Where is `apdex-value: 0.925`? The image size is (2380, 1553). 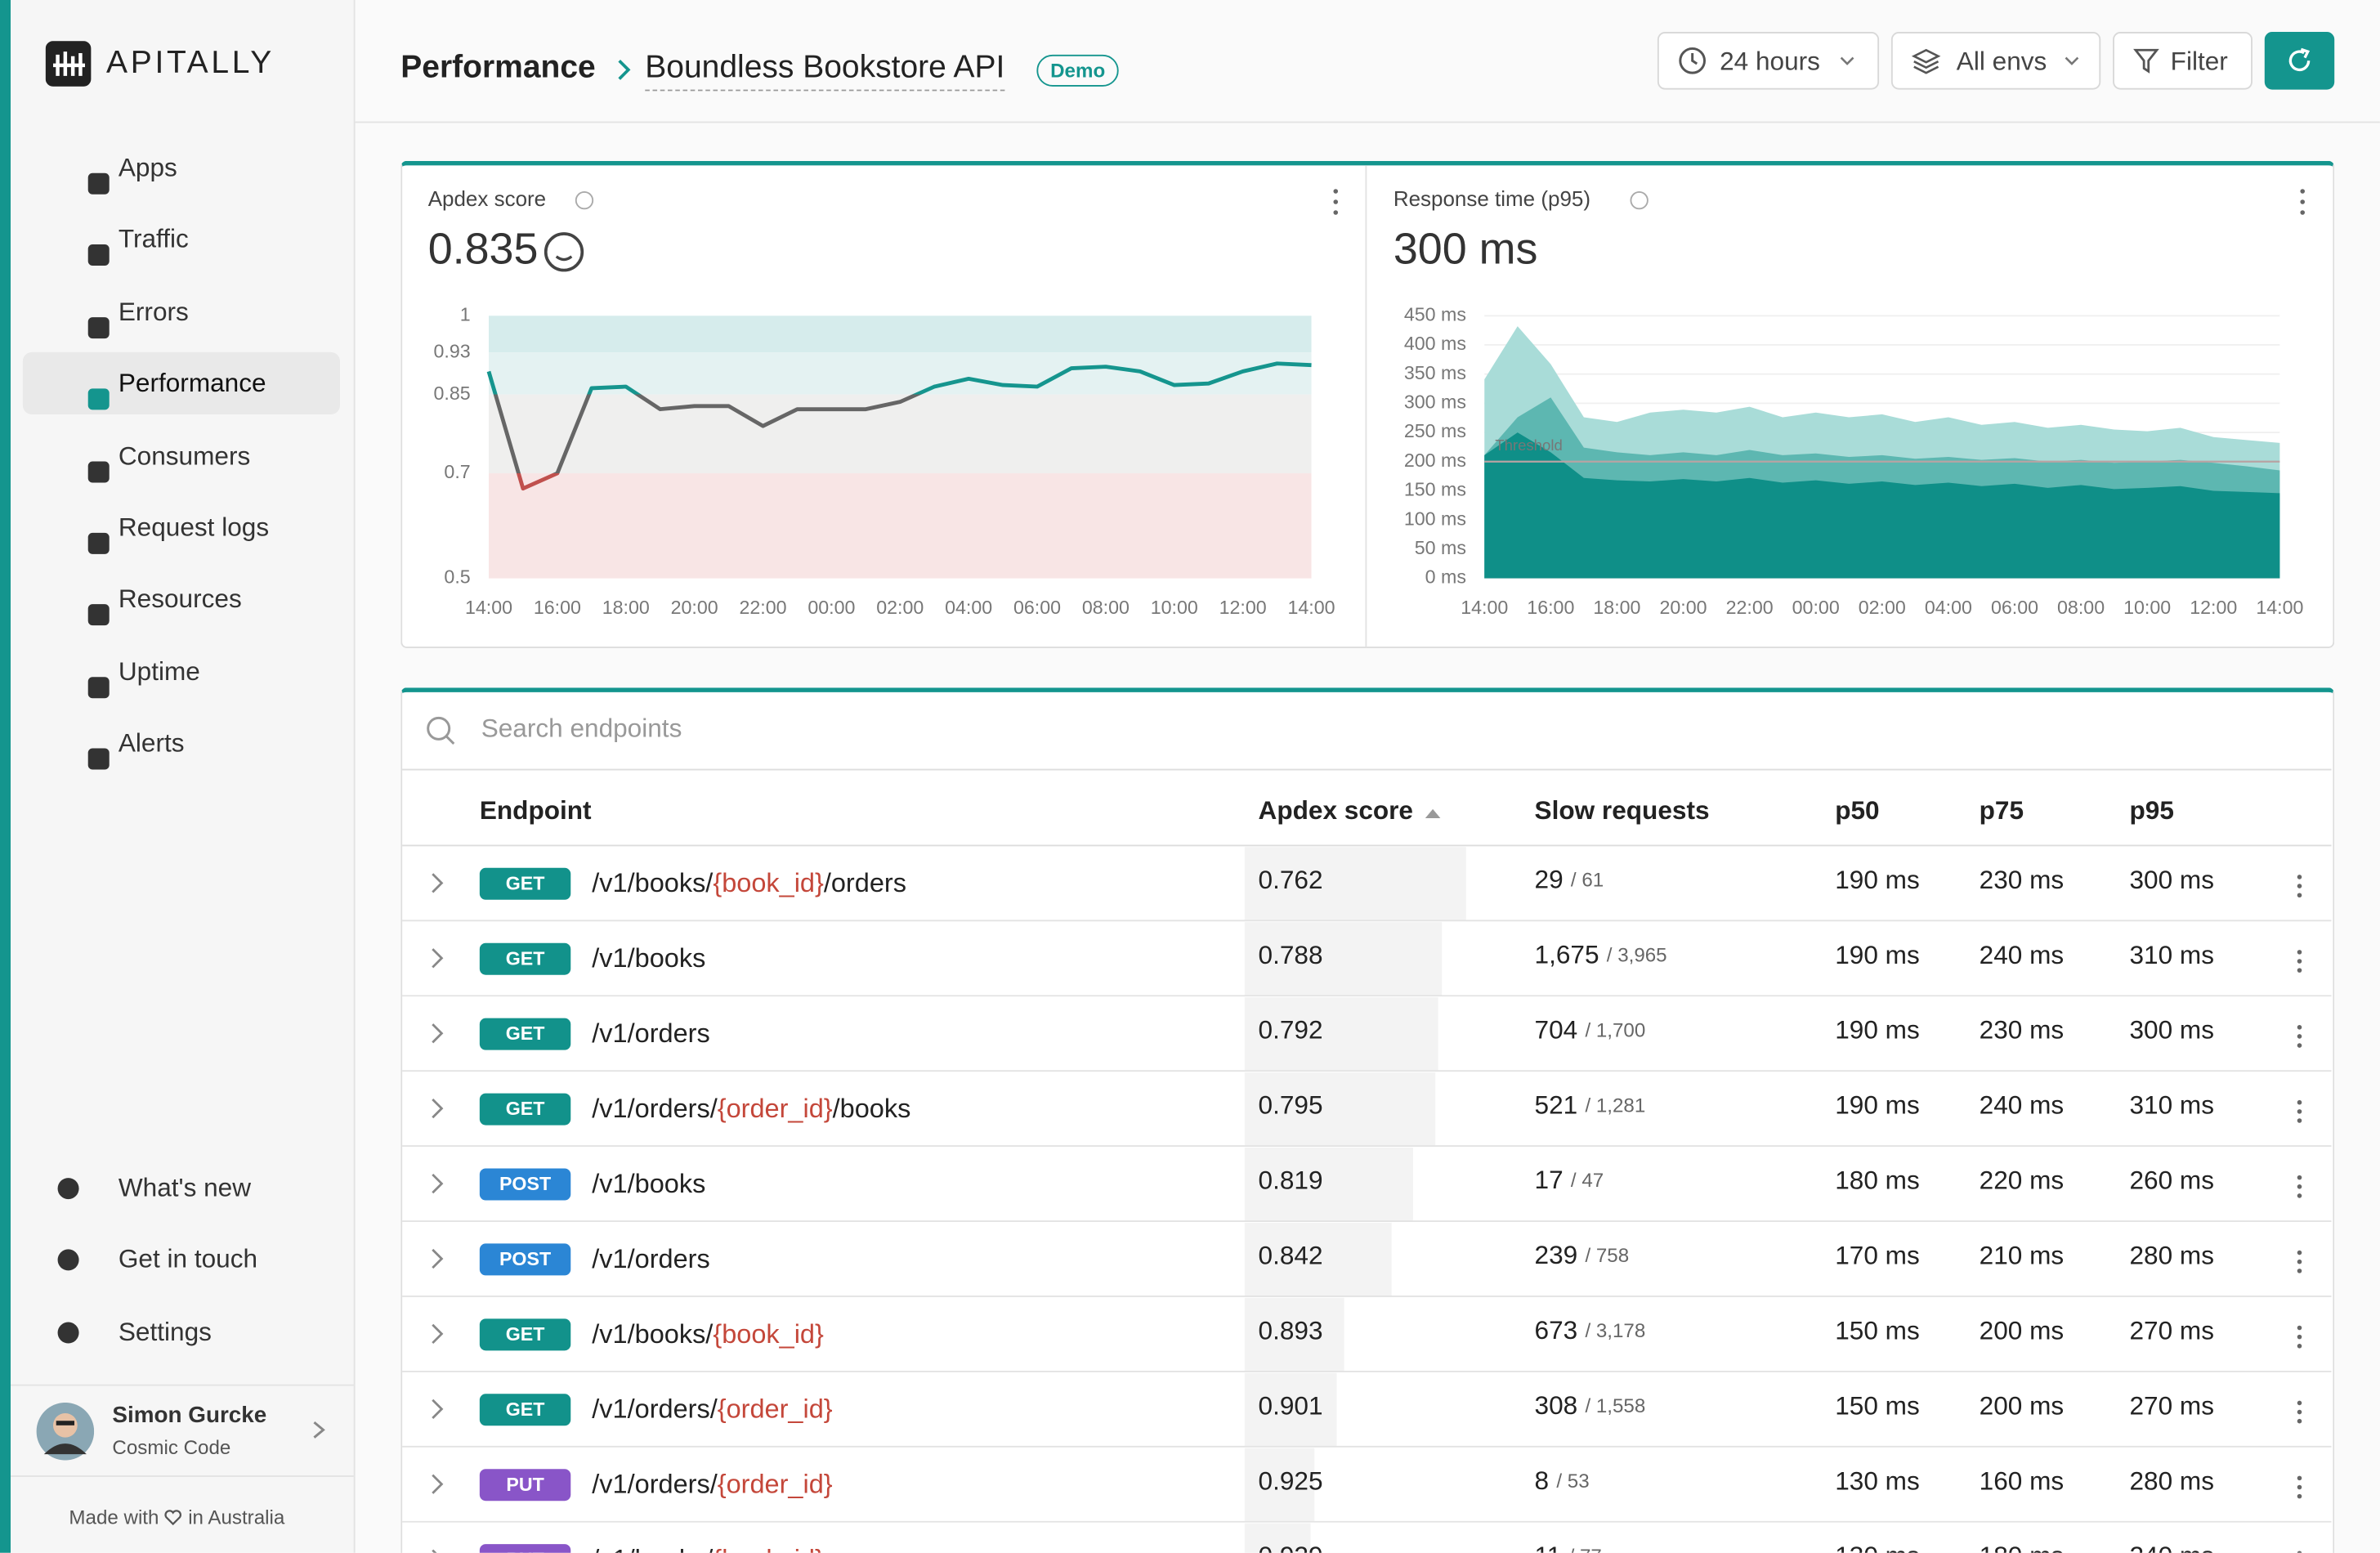 apdex-value: 0.925 is located at coordinates (1291, 1481).